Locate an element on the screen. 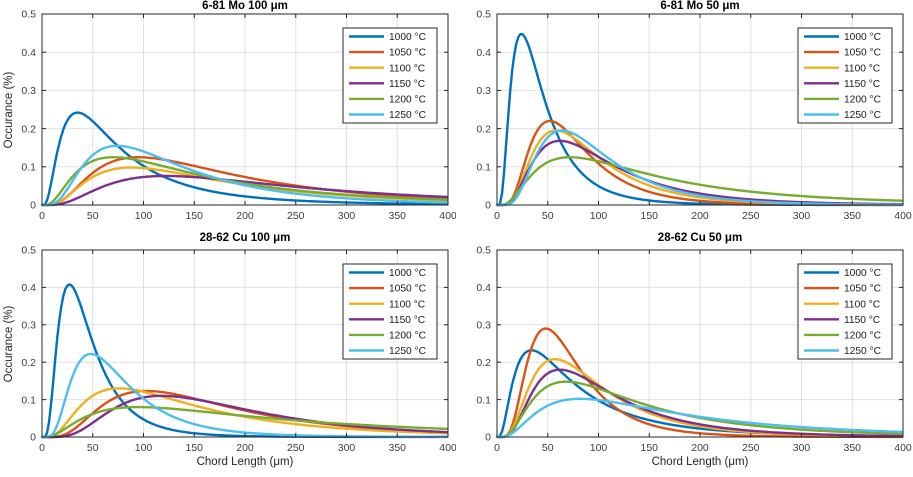 The height and width of the screenshot is (477, 913). chart-title-mo-50um: 6-81 Mo 50 μm is located at coordinates (700, 6).